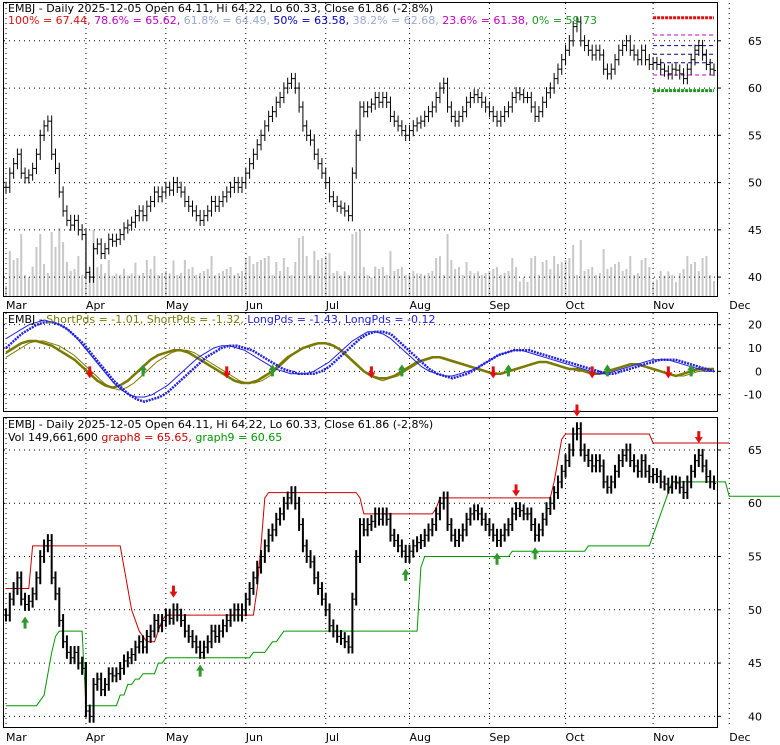 This screenshot has height=745, width=780. Describe the element at coordinates (390, 371) in the screenshot. I see `panel2-signal-arrows` at that location.